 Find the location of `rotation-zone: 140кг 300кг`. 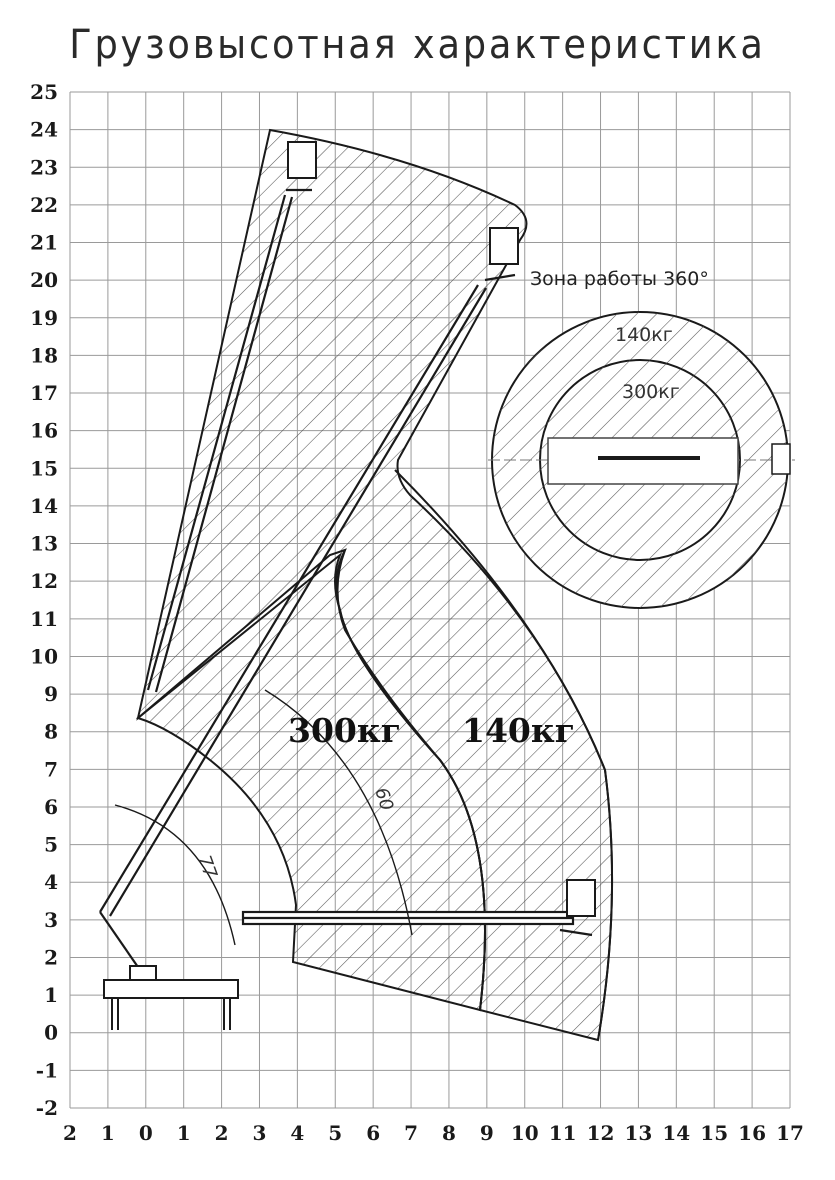

rotation-zone: 140кг 300кг is located at coordinates (641, 460).